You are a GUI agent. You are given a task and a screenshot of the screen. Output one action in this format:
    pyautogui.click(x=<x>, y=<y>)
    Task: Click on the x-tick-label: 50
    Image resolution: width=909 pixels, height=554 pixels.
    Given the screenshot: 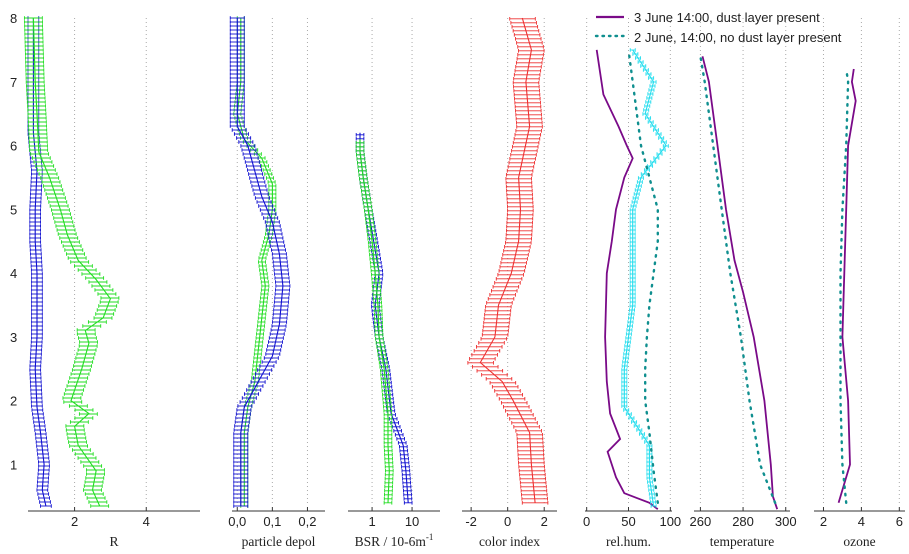 What is the action you would take?
    pyautogui.click(x=628, y=521)
    